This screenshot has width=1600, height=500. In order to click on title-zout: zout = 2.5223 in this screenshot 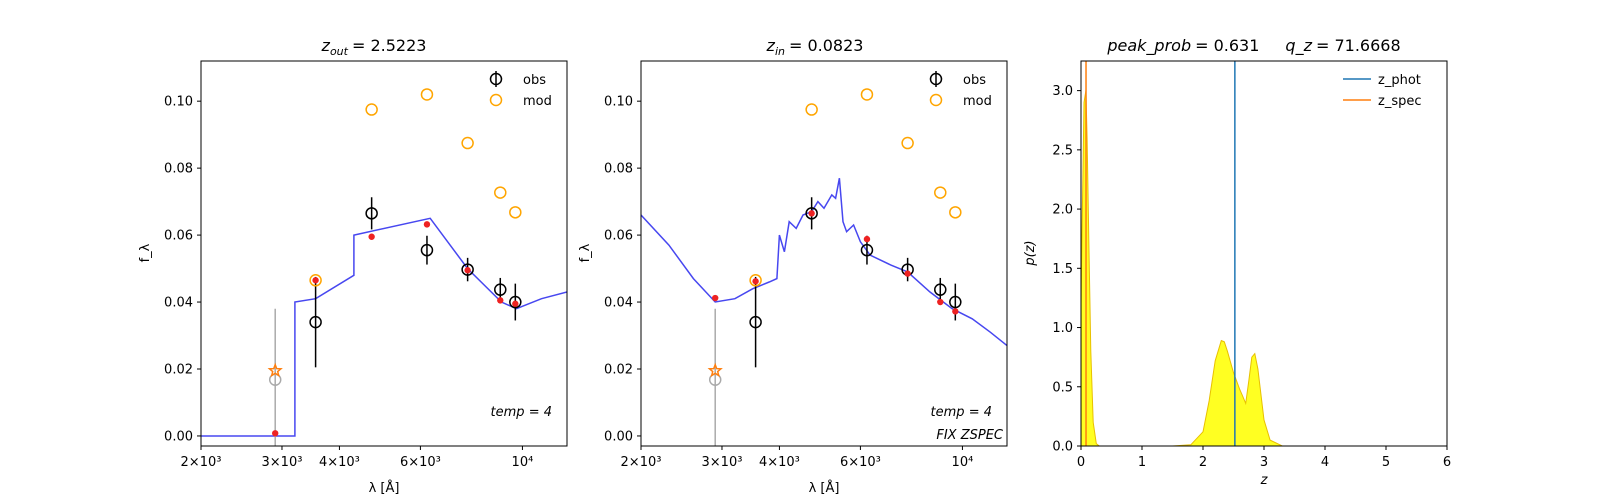, I will do `click(374, 47)`.